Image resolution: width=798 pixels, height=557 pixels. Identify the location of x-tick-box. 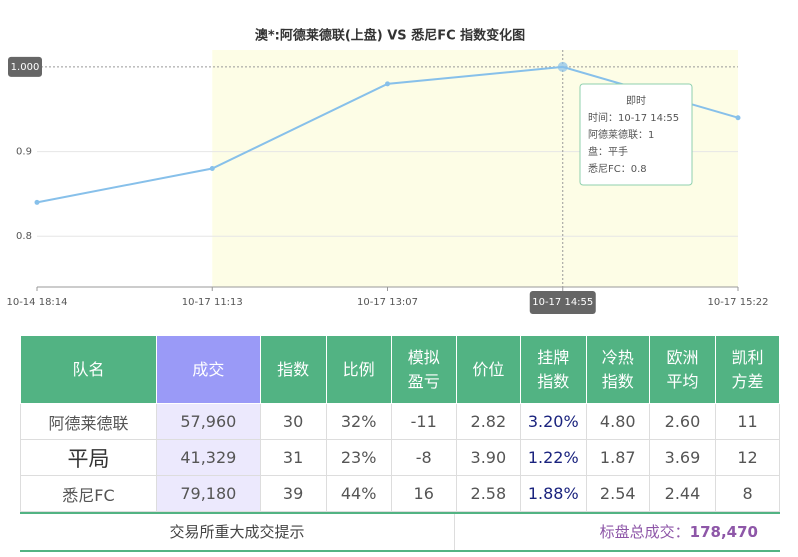
(562, 302).